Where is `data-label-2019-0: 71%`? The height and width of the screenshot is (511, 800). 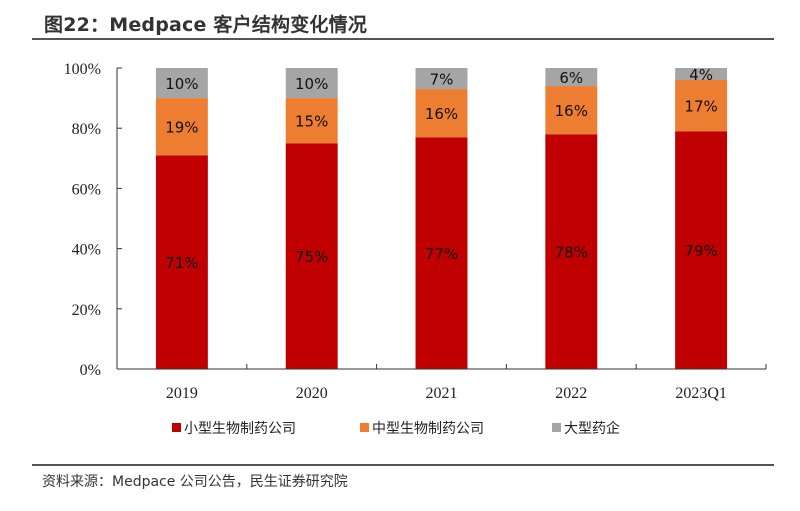
data-label-2019-0: 71% is located at coordinates (181, 263).